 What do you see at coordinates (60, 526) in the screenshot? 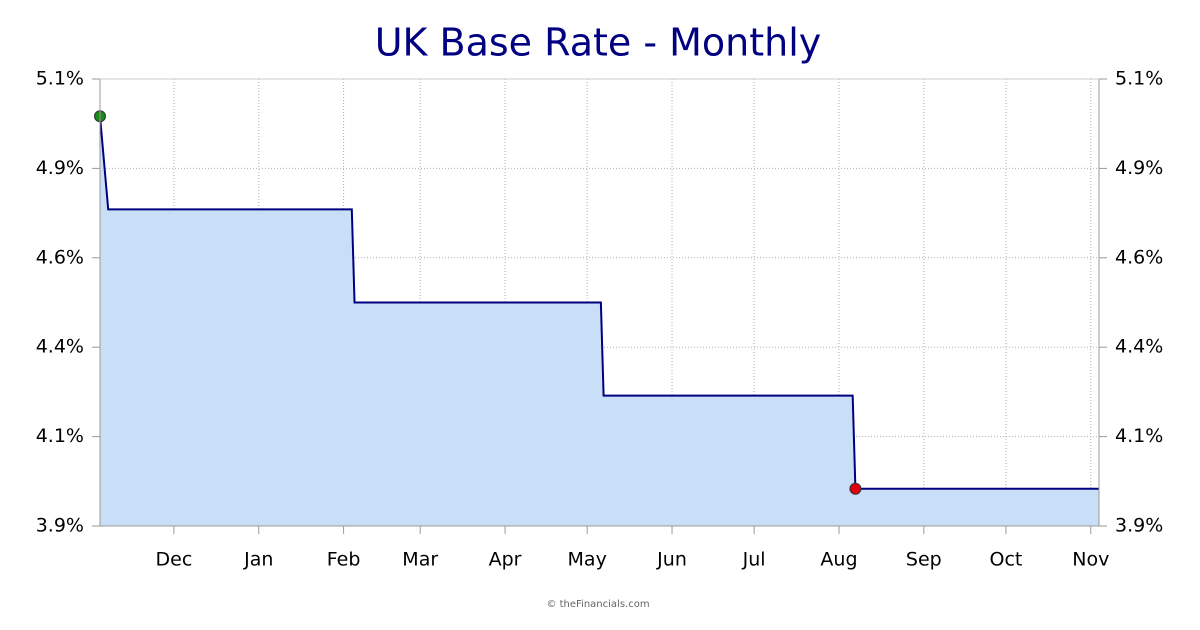
I see `y-tick-label: 3.9%` at bounding box center [60, 526].